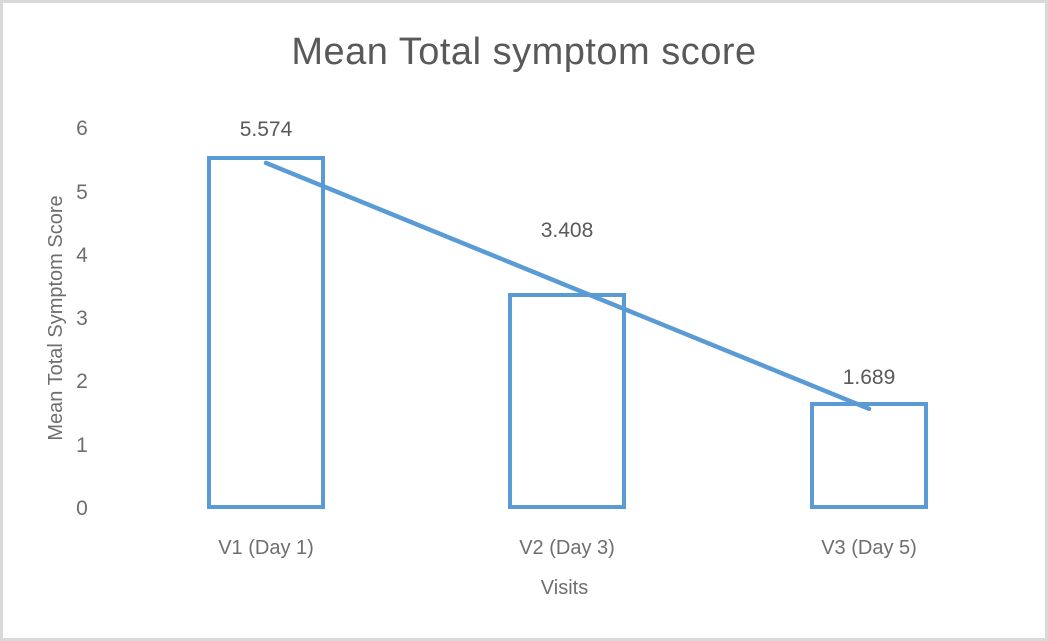 The image size is (1048, 641). I want to click on data-label-2: 3.408, so click(567, 230).